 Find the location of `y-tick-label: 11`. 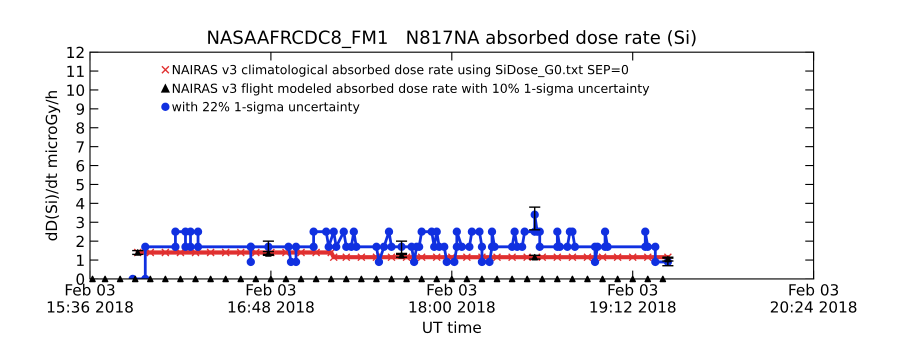

y-tick-label: 11 is located at coordinates (75, 71).